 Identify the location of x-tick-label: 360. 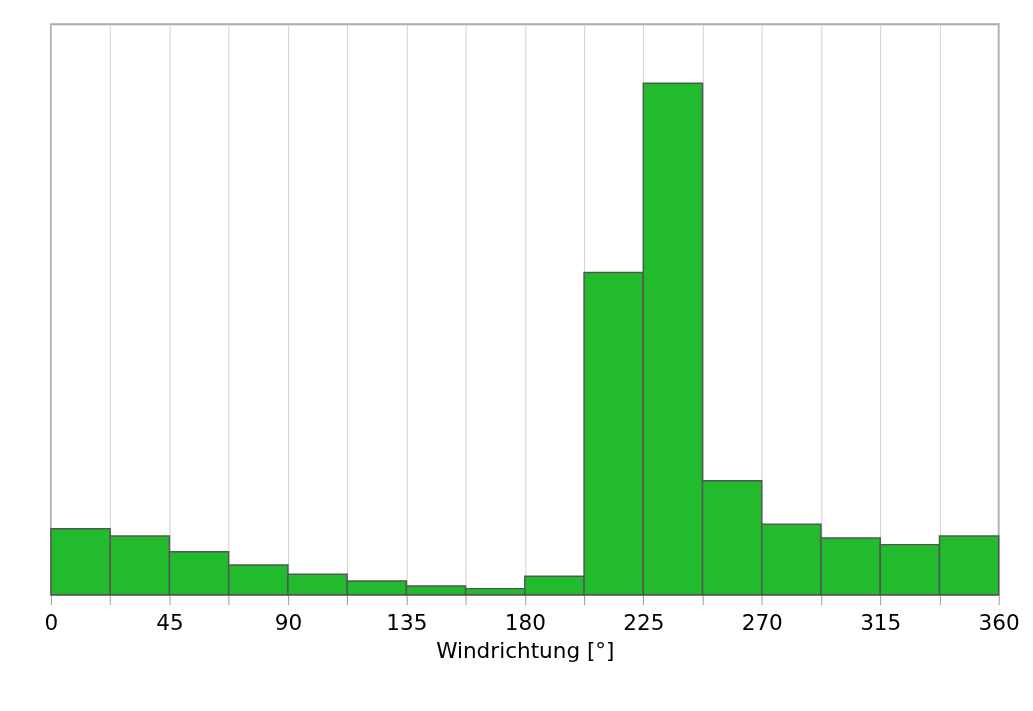
(999, 622).